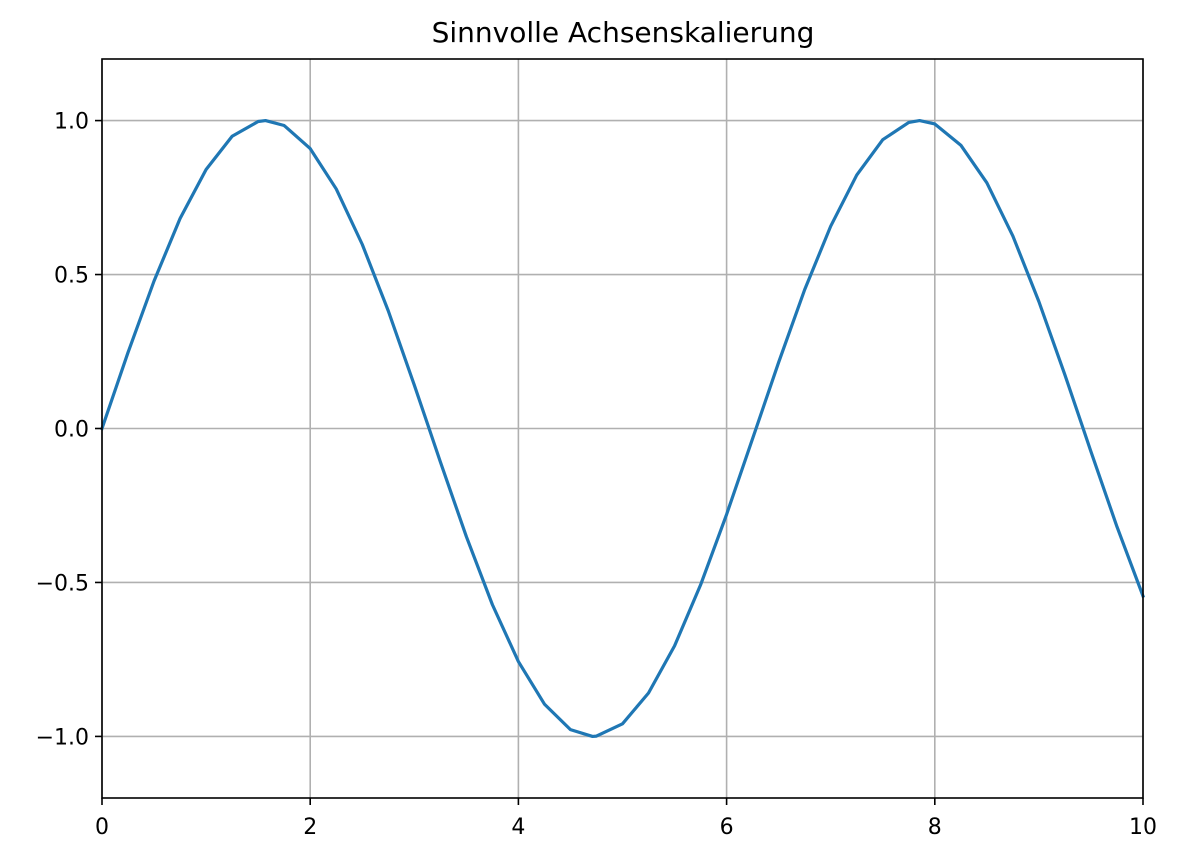 This screenshot has width=1180, height=862. What do you see at coordinates (310, 827) in the screenshot?
I see `x-tick-label: 2` at bounding box center [310, 827].